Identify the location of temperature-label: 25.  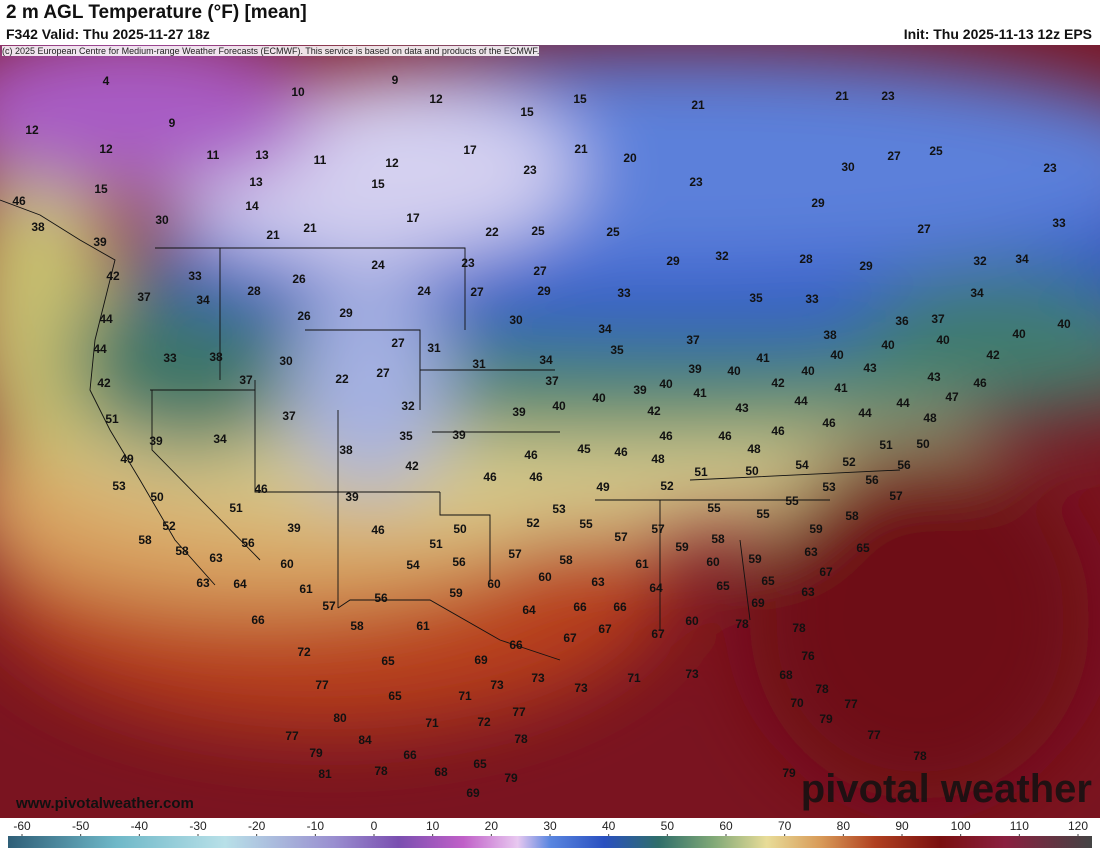
(936, 151).